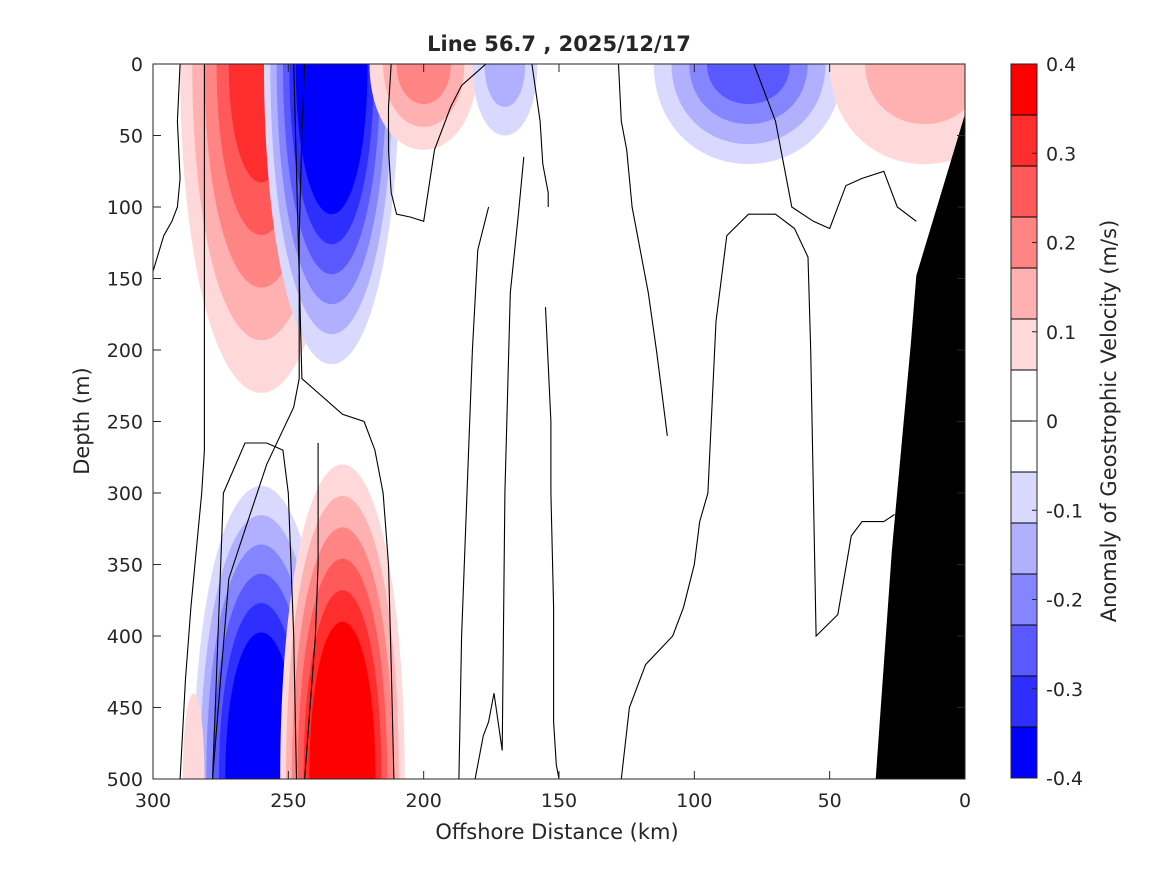  I want to click on x-tick-label: 150, so click(559, 801).